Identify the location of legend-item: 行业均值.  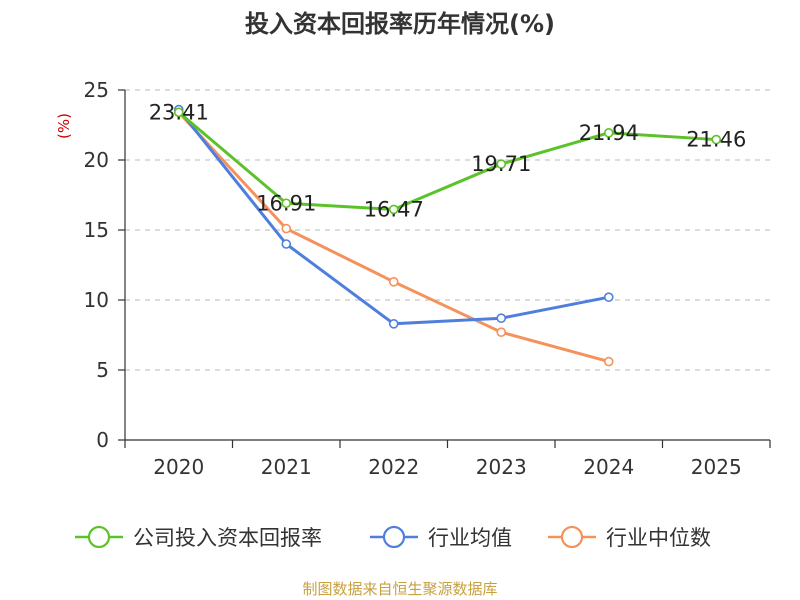
(441, 537).